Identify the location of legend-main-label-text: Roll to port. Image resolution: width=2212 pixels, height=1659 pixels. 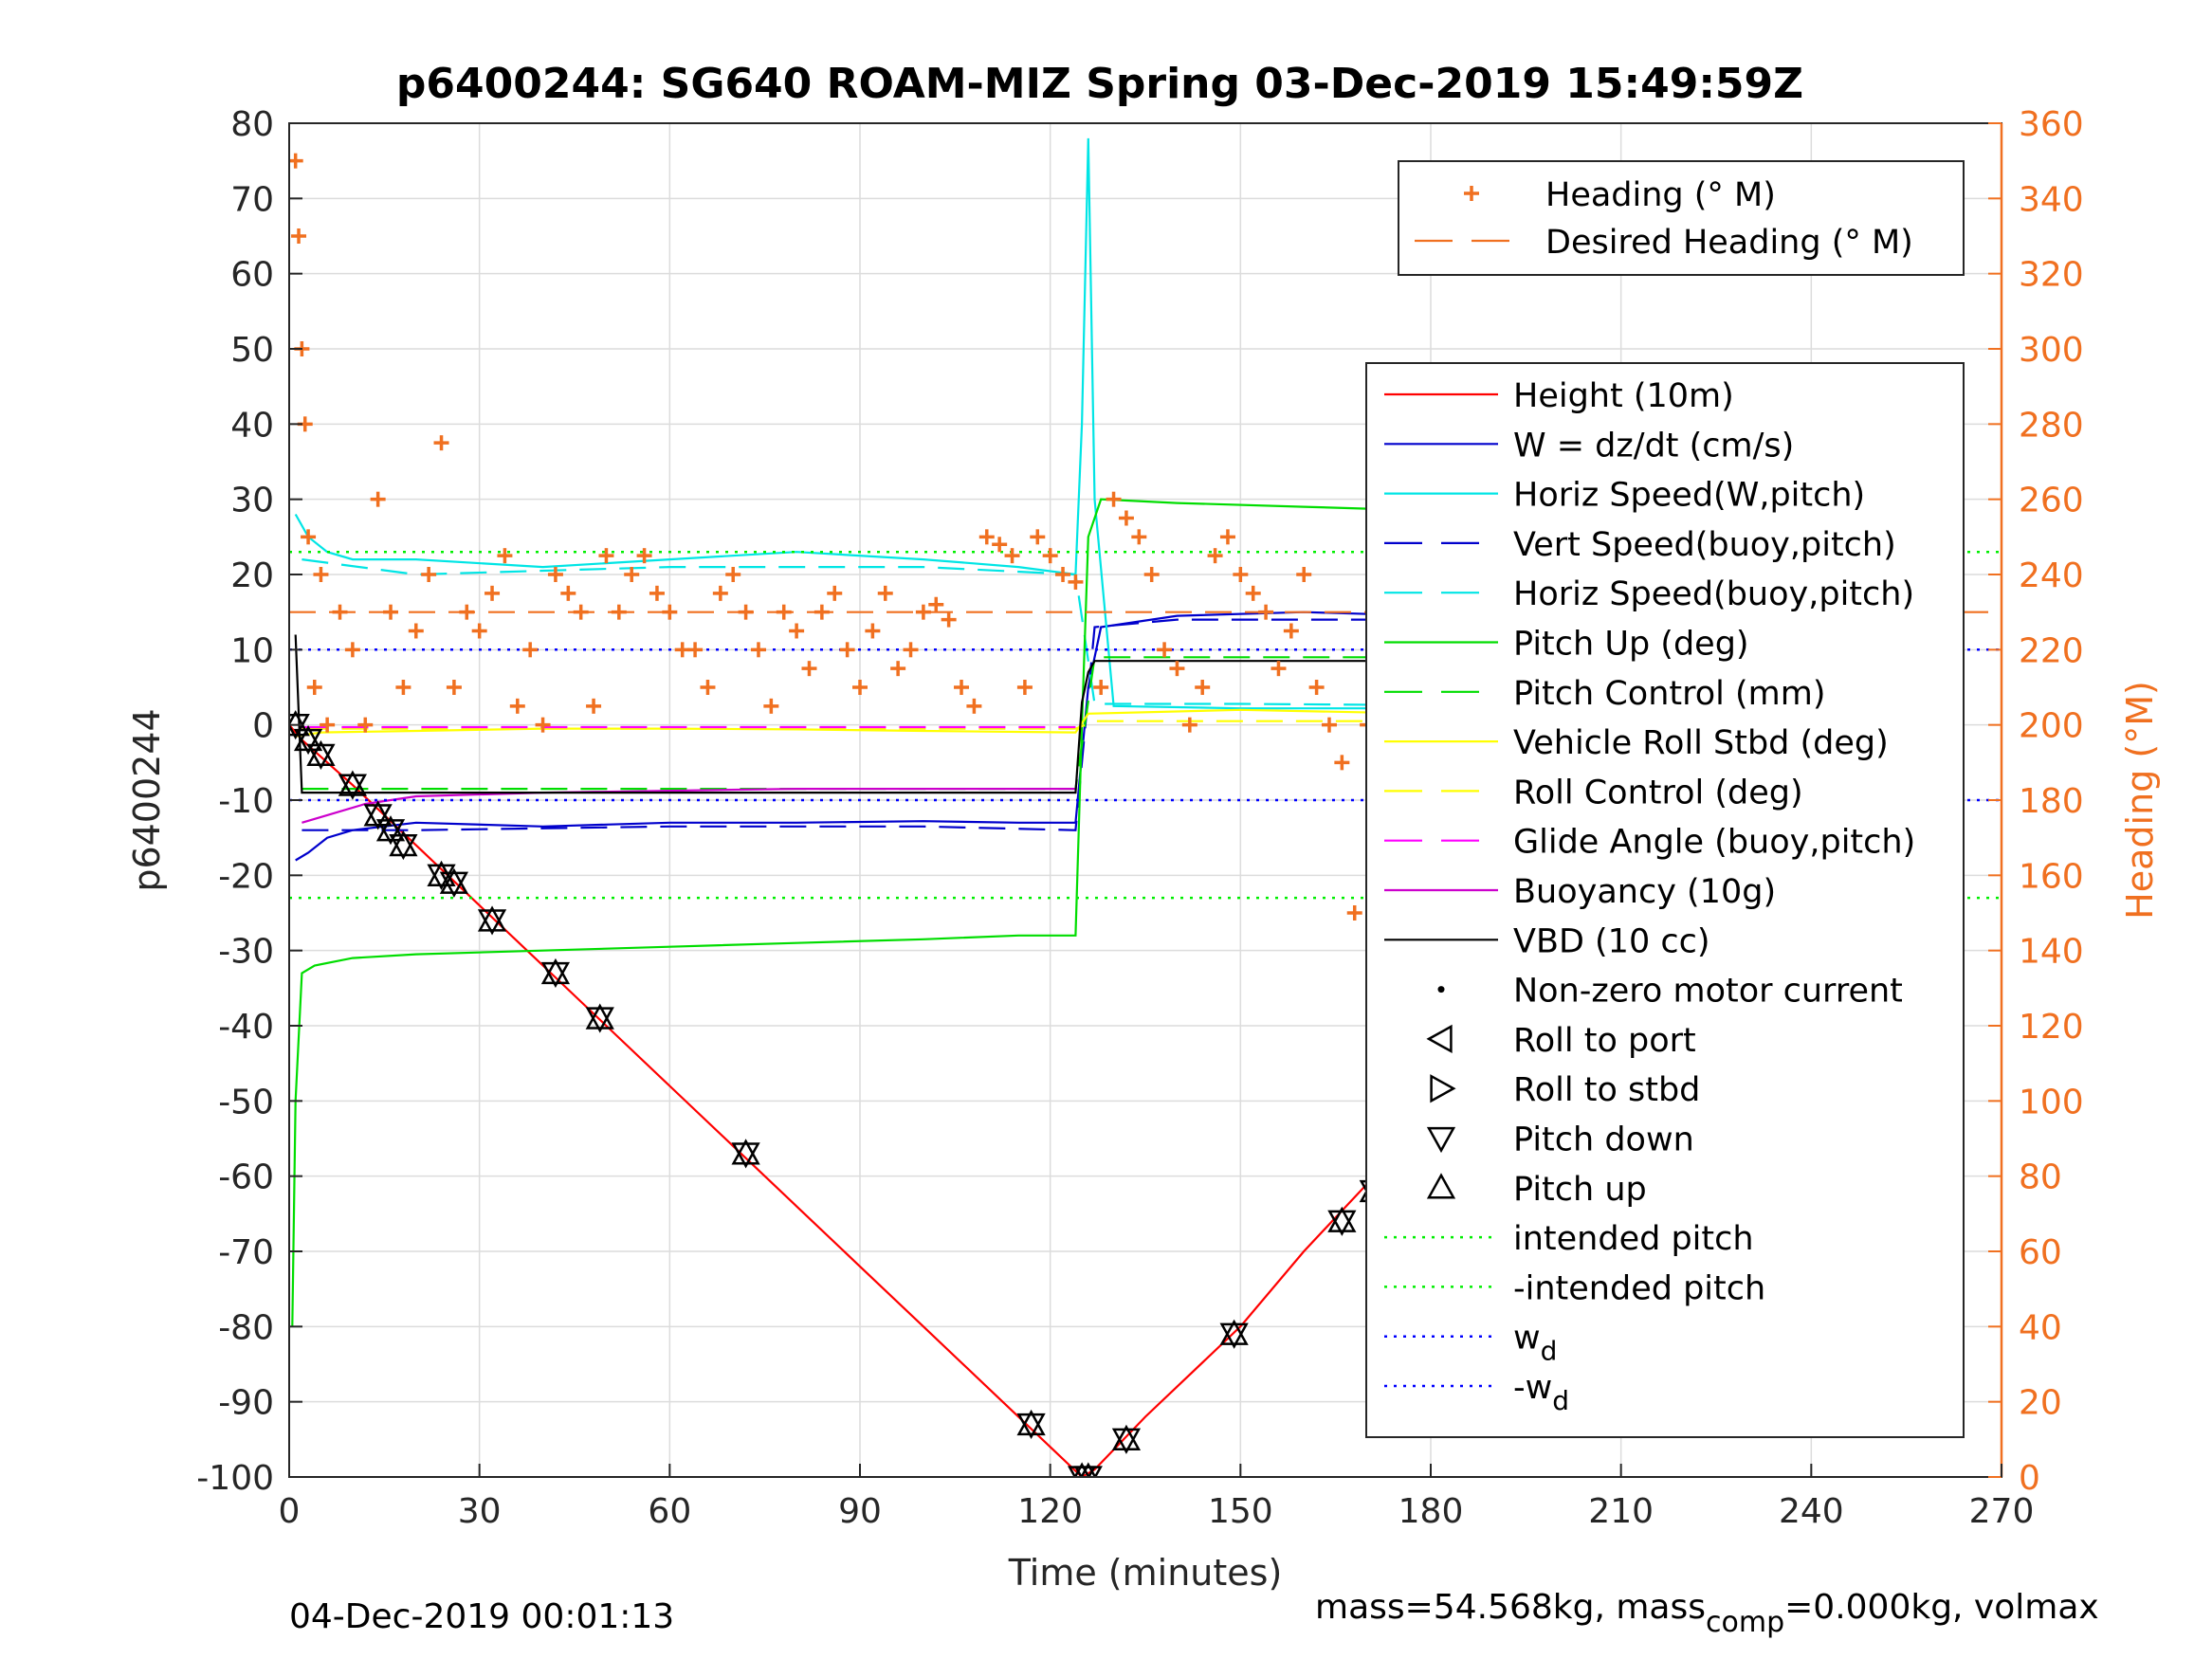
(1604, 1041).